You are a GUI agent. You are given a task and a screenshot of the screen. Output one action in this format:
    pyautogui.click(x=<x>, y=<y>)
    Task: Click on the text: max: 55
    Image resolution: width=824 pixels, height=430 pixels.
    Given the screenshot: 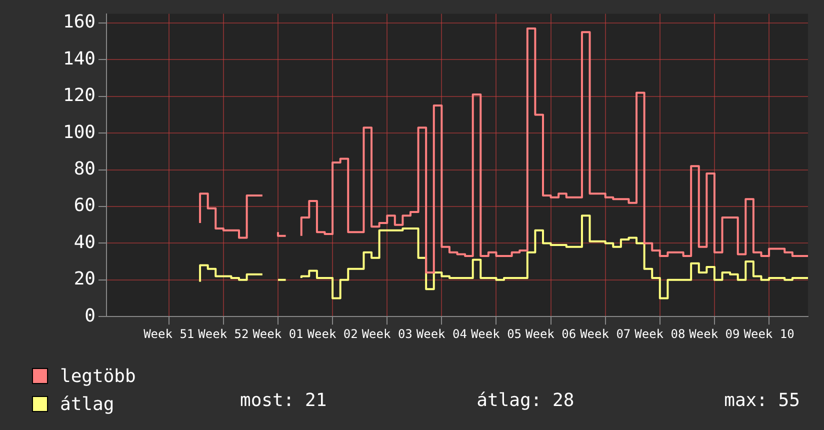 What is the action you would take?
    pyautogui.click(x=762, y=400)
    